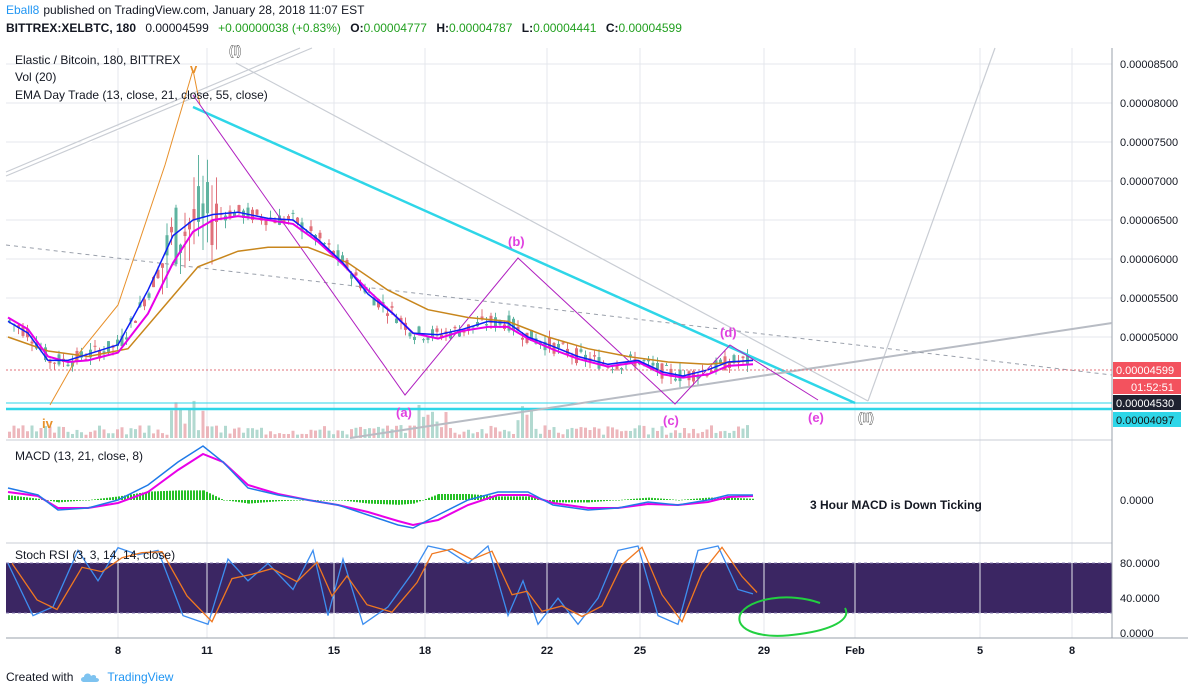  What do you see at coordinates (640, 651) in the screenshot?
I see `time-tick-label: 25` at bounding box center [640, 651].